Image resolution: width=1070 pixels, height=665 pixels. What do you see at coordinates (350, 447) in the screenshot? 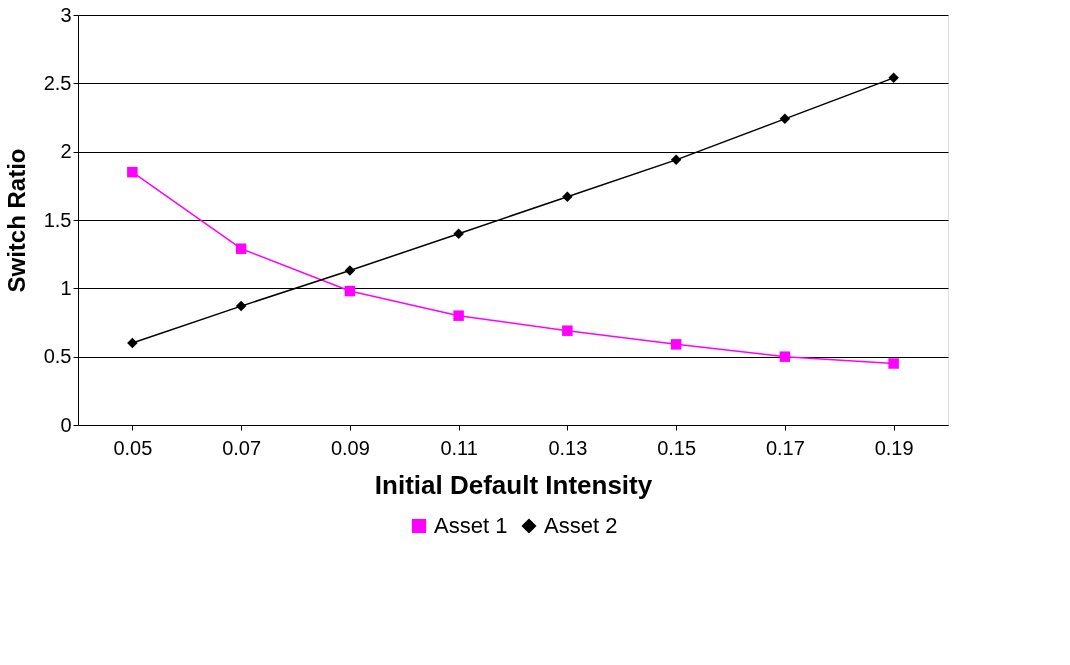
I see `x-tick-label: 0.09` at bounding box center [350, 447].